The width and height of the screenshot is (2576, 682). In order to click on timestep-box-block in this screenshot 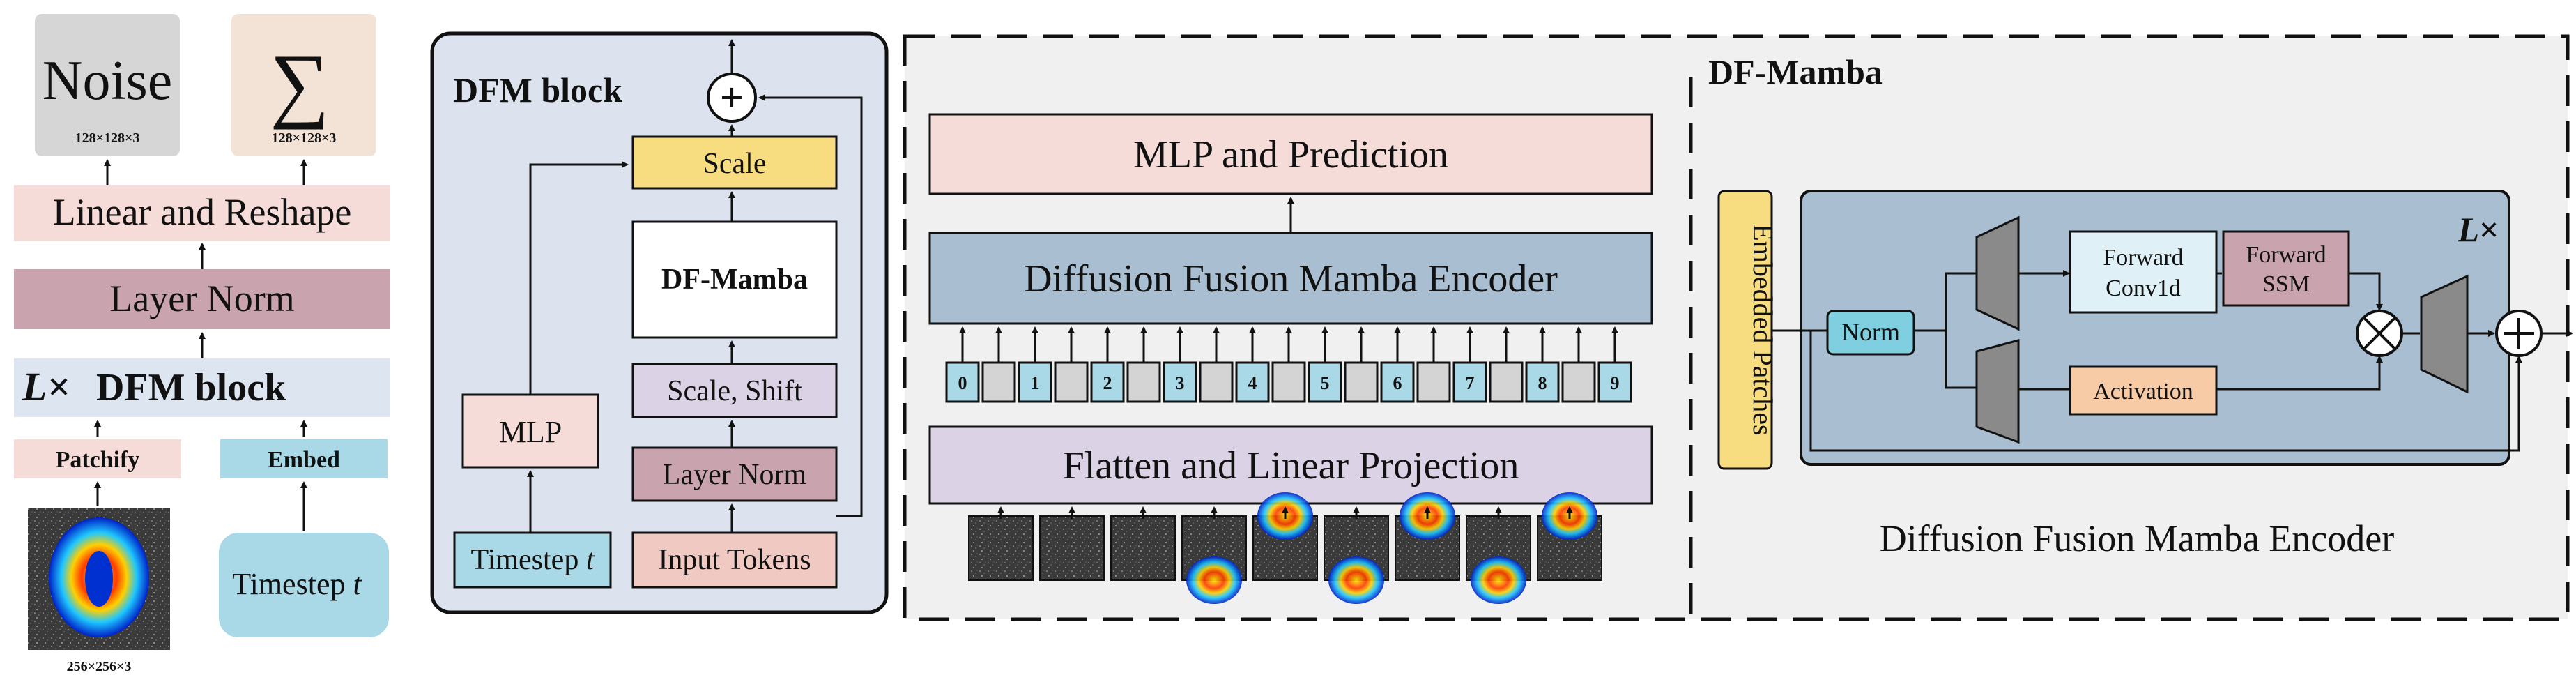, I will do `click(532, 560)`.